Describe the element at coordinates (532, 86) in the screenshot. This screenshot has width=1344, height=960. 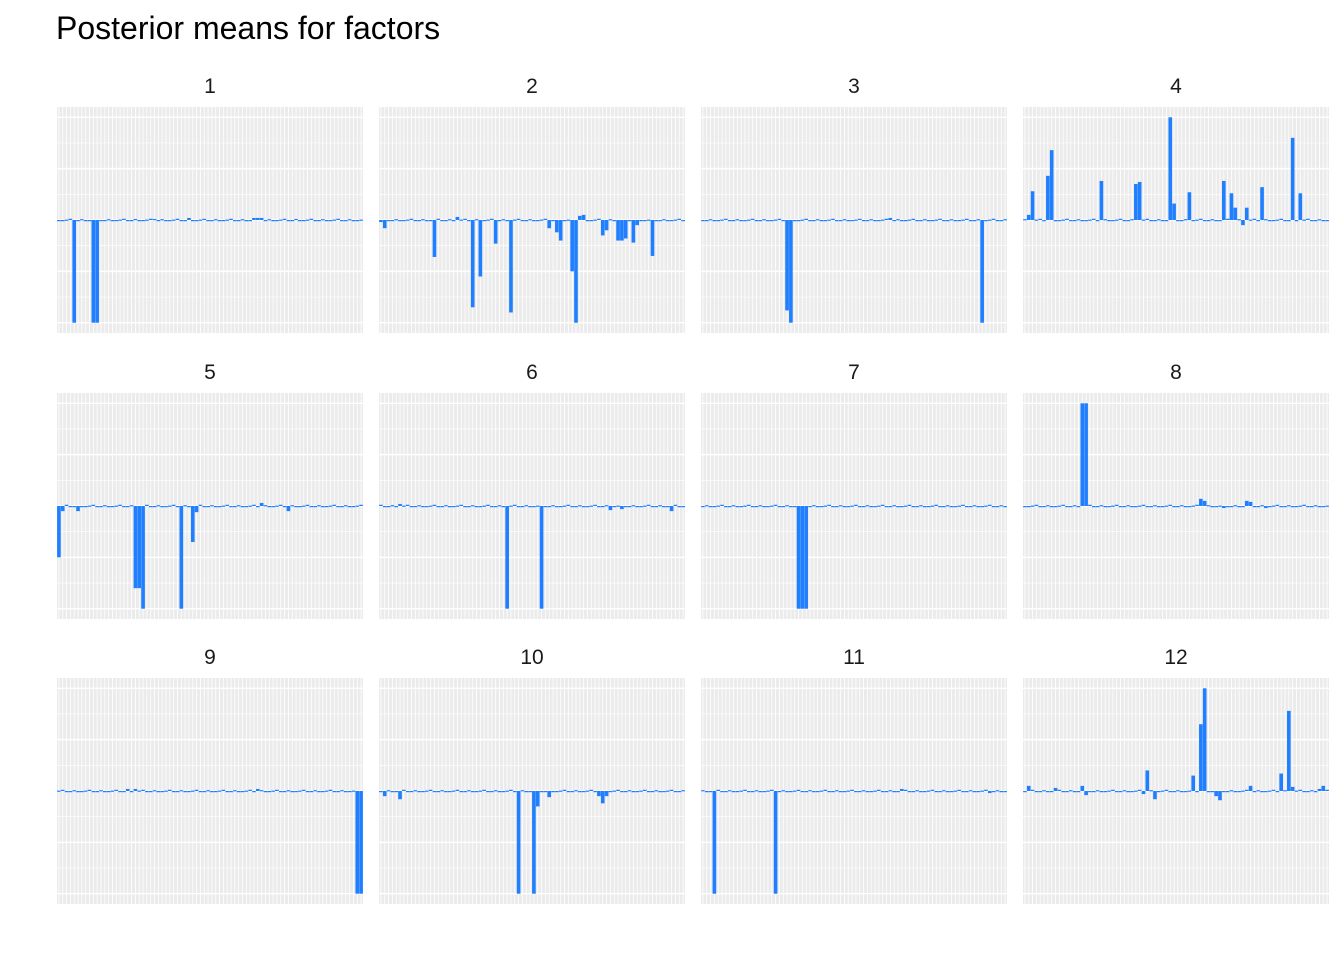
I see `facet-strip-label: 2` at that location.